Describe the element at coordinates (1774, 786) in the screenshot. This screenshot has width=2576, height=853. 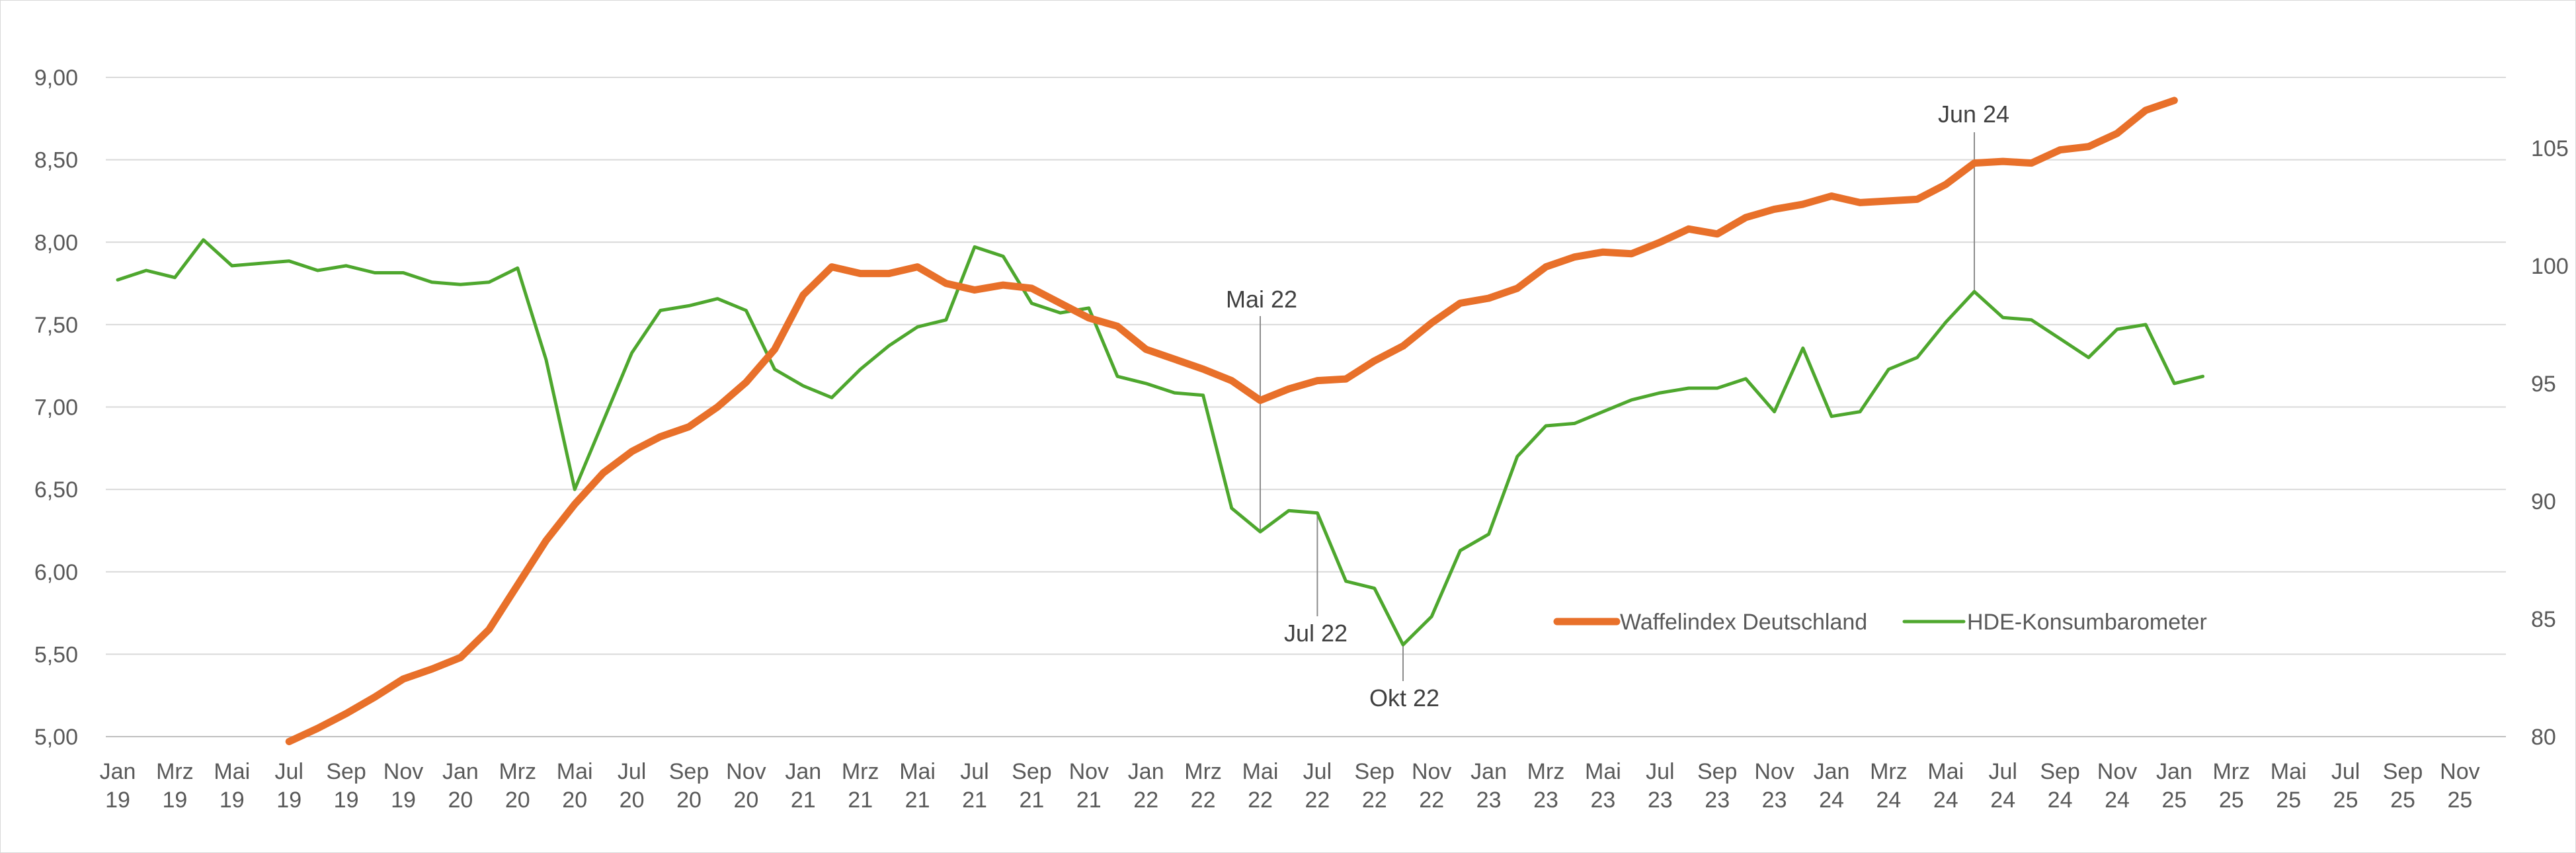
I see `x-tick-label: Nov 23` at that location.